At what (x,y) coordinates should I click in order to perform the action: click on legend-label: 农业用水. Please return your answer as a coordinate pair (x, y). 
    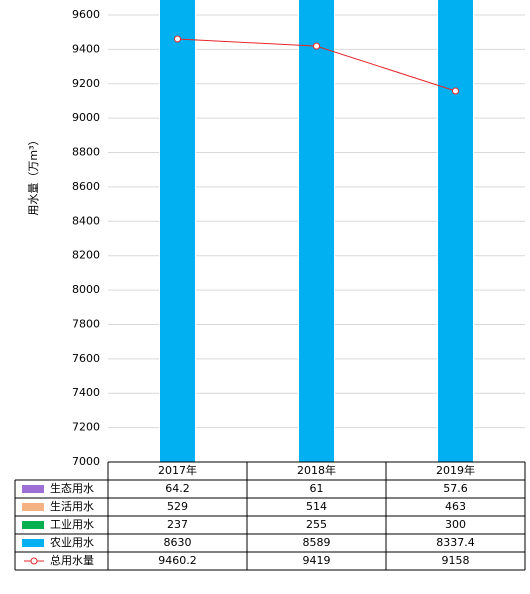
    Looking at the image, I should click on (72, 542).